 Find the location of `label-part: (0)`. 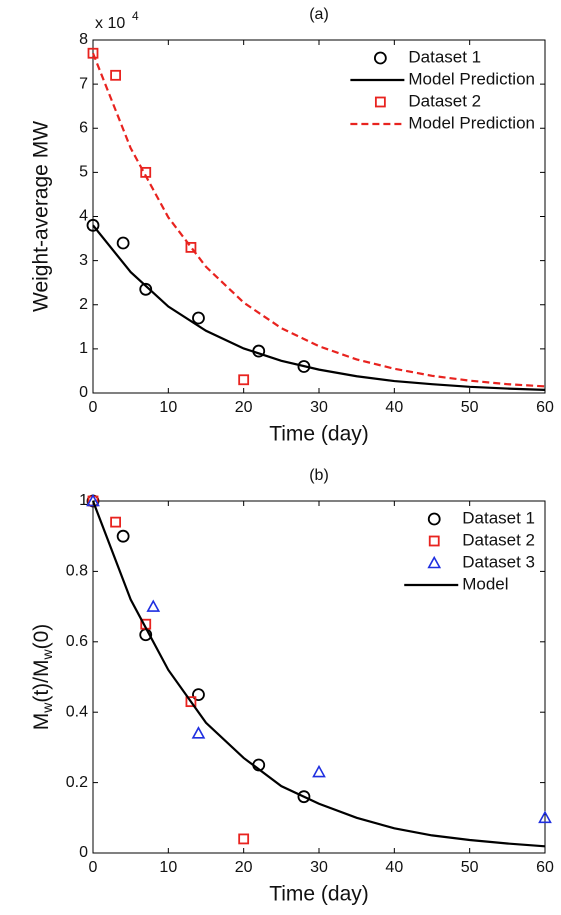

label-part: (0) is located at coordinates (41, 637).